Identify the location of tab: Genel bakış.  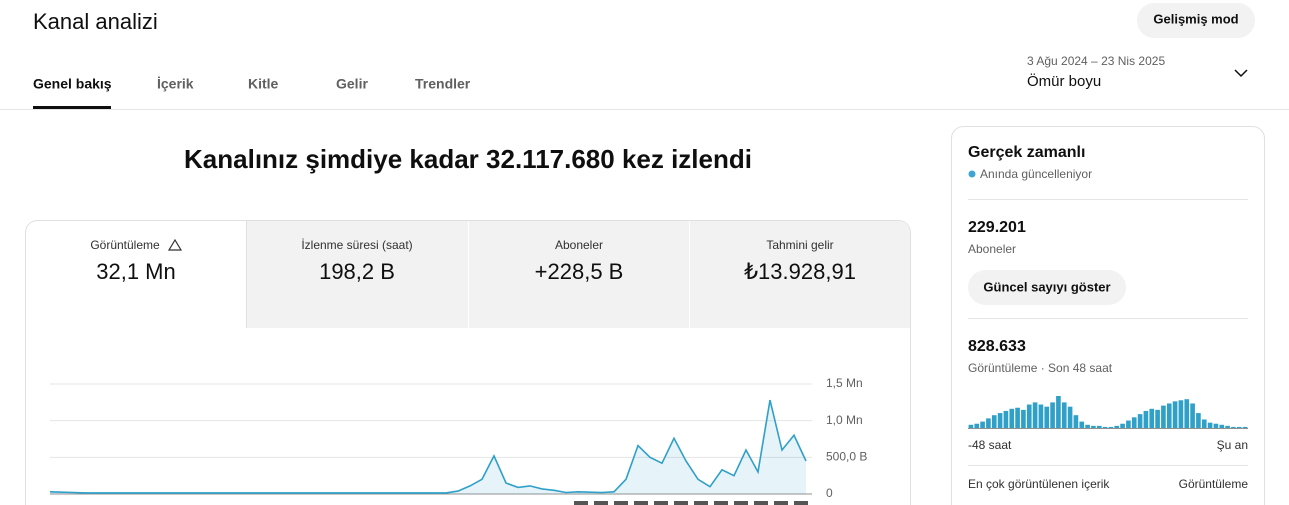
(72, 84).